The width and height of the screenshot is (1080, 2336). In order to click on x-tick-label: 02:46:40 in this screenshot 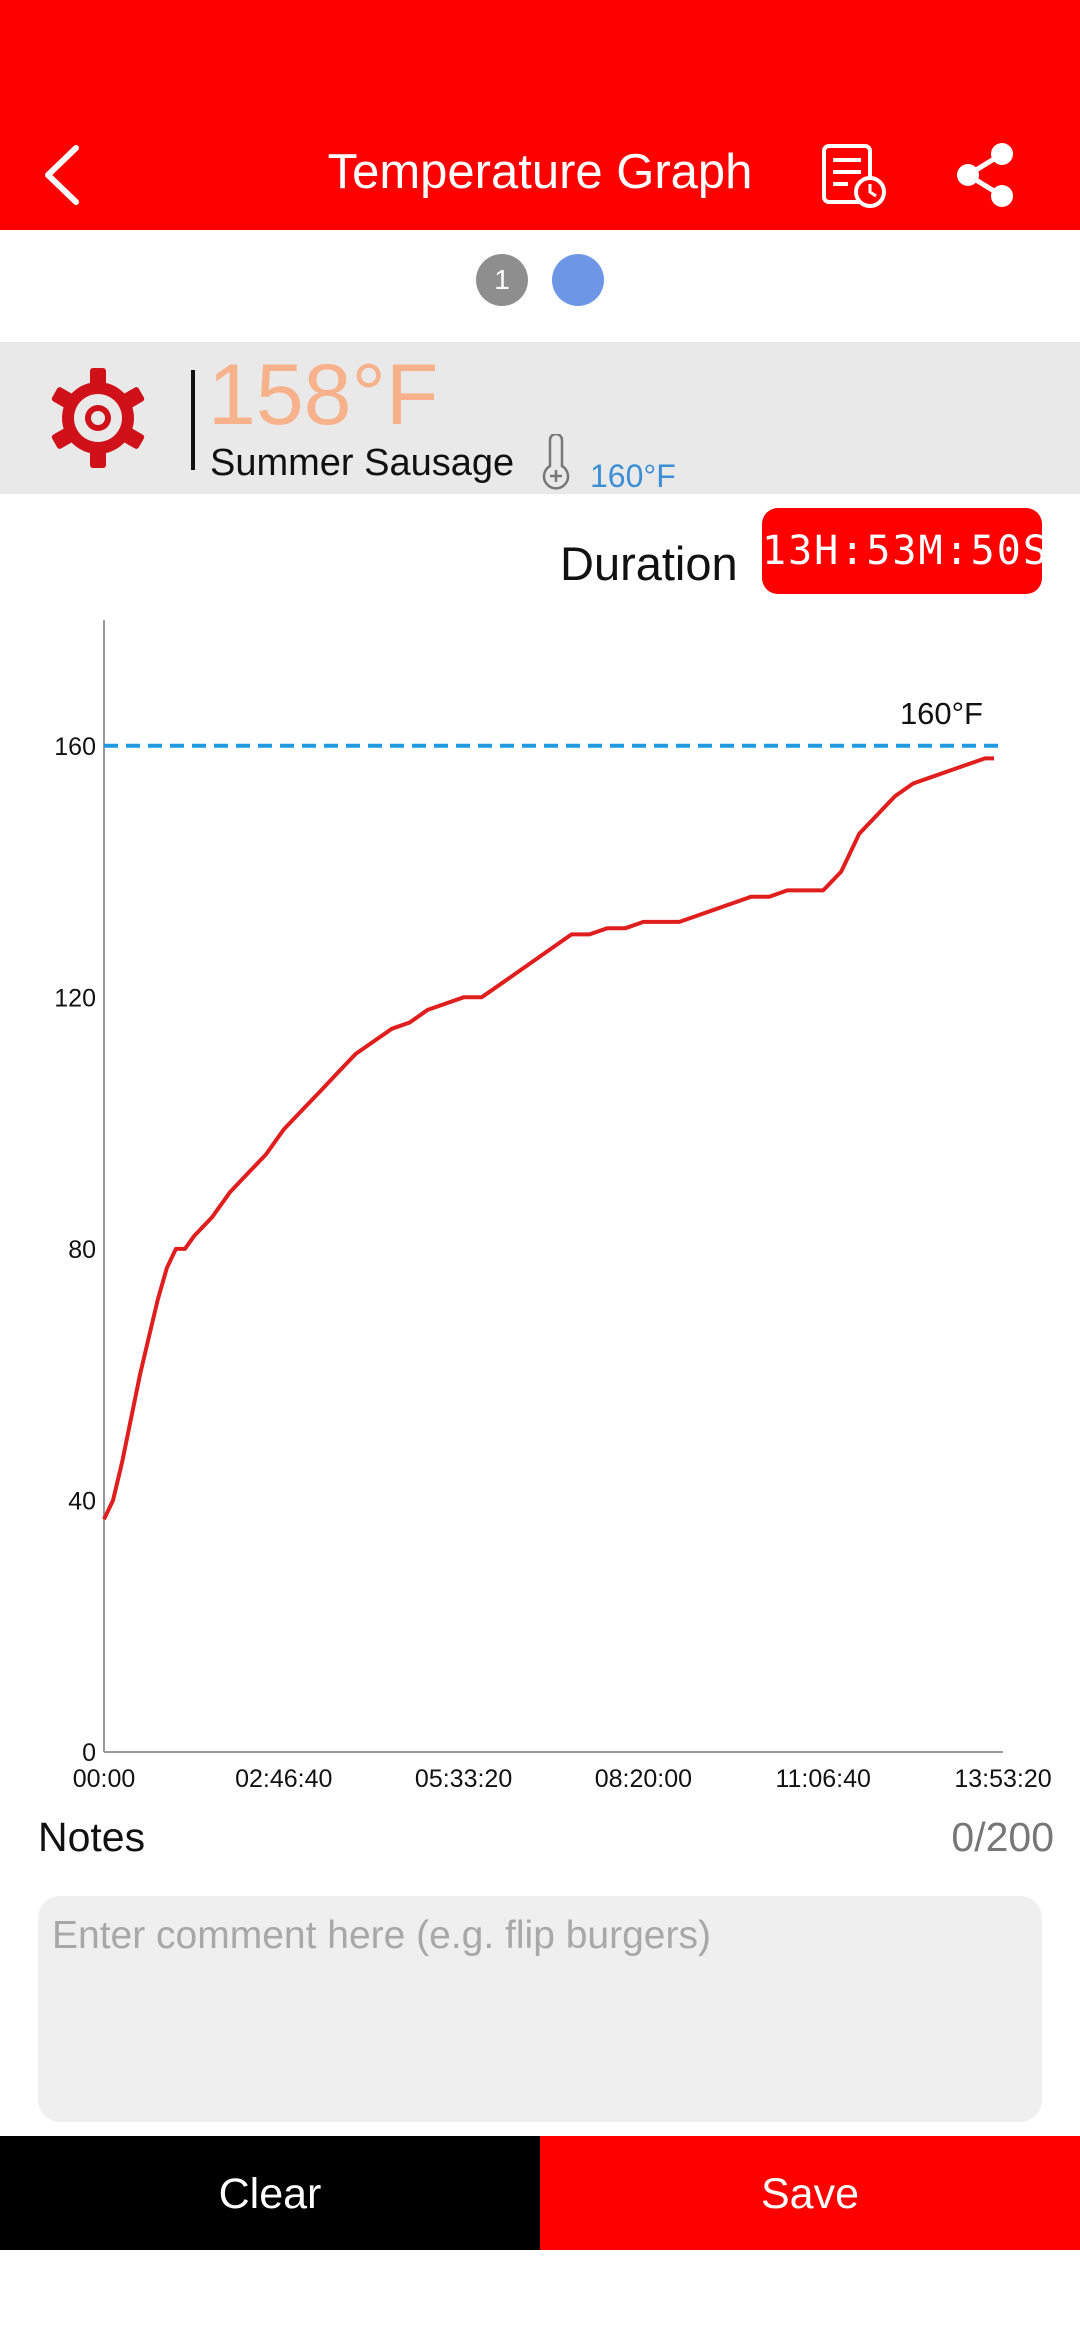, I will do `click(283, 1779)`.